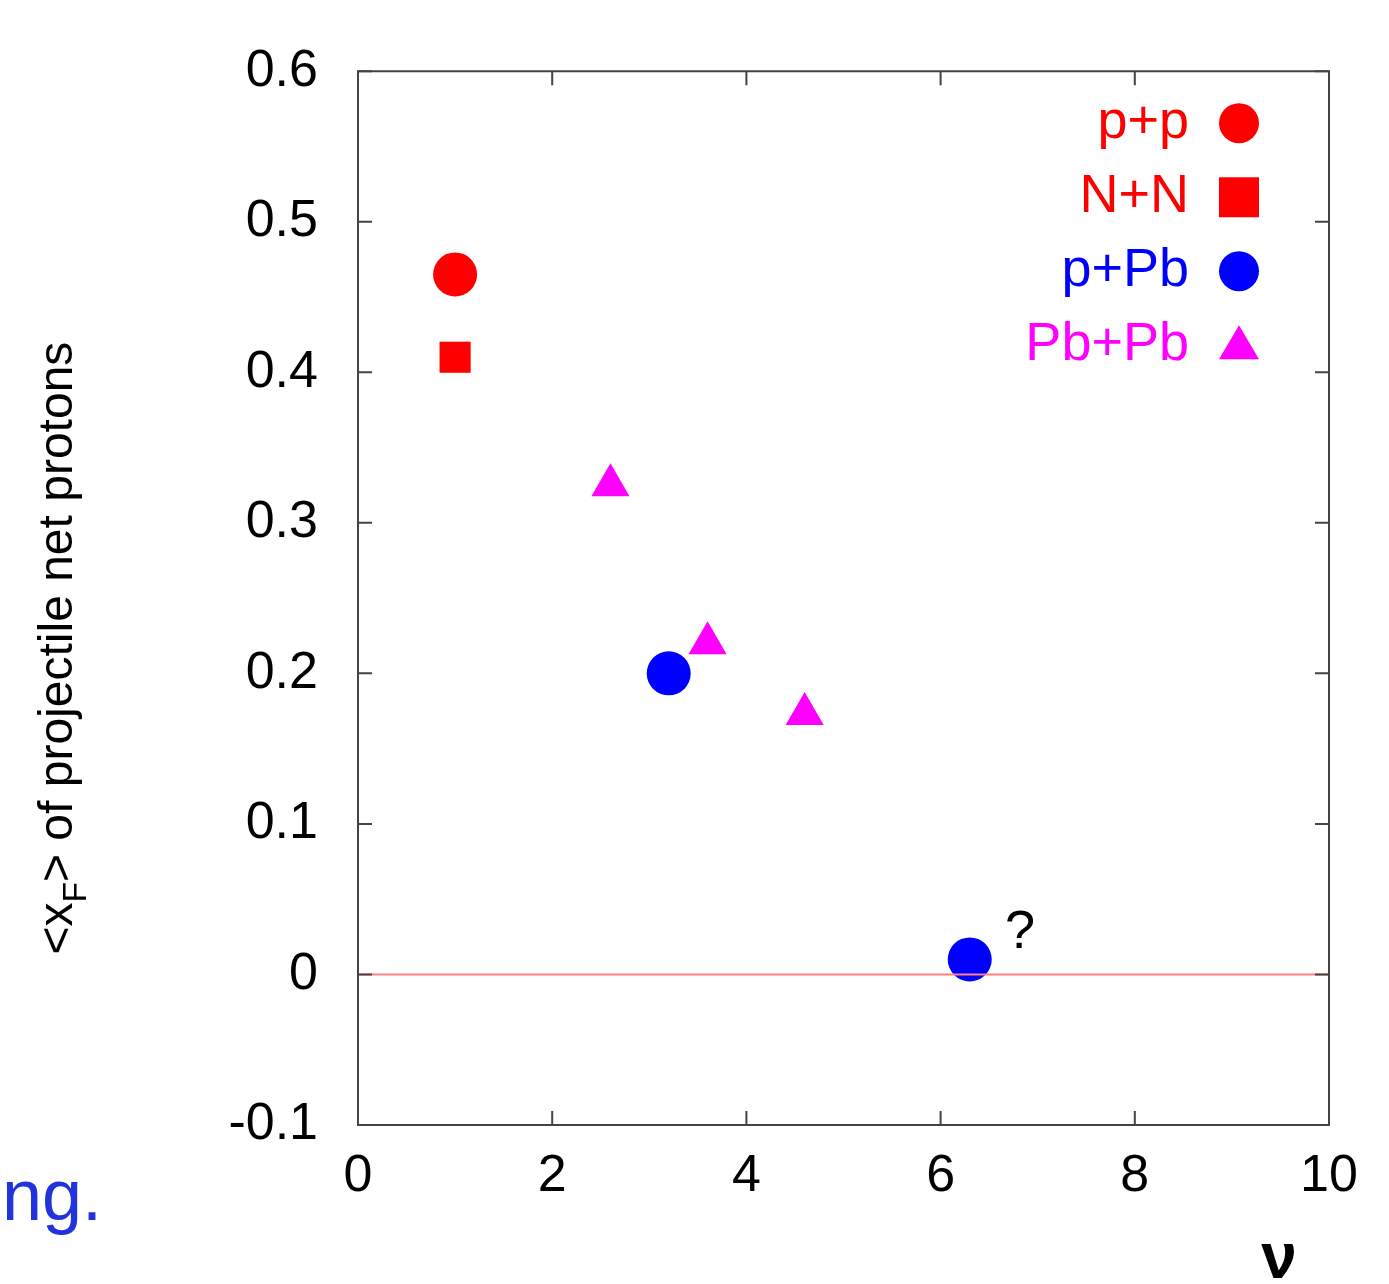  Describe the element at coordinates (746, 1172) in the screenshot. I see `x-tick-label: 4` at that location.